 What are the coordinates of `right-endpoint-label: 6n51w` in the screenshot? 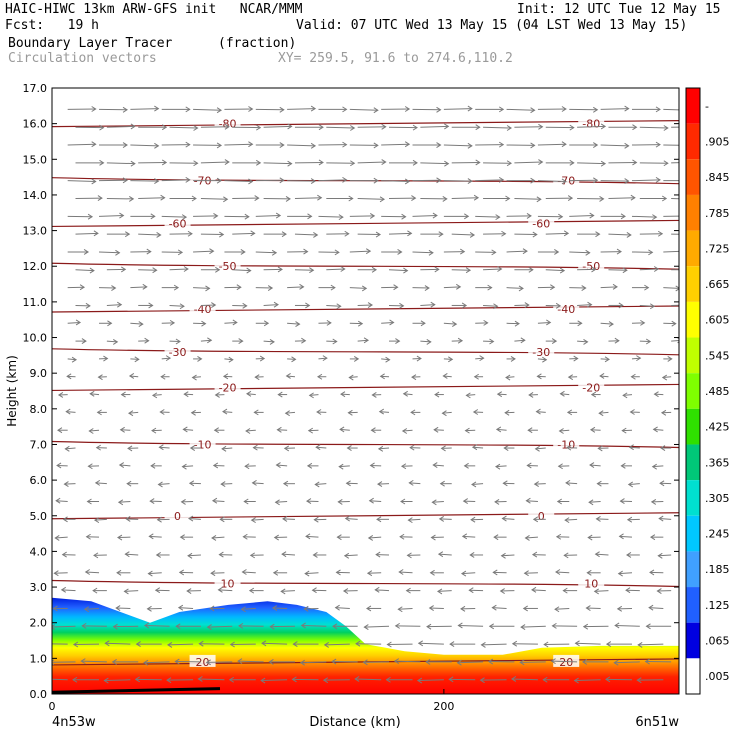 It's located at (657, 722).